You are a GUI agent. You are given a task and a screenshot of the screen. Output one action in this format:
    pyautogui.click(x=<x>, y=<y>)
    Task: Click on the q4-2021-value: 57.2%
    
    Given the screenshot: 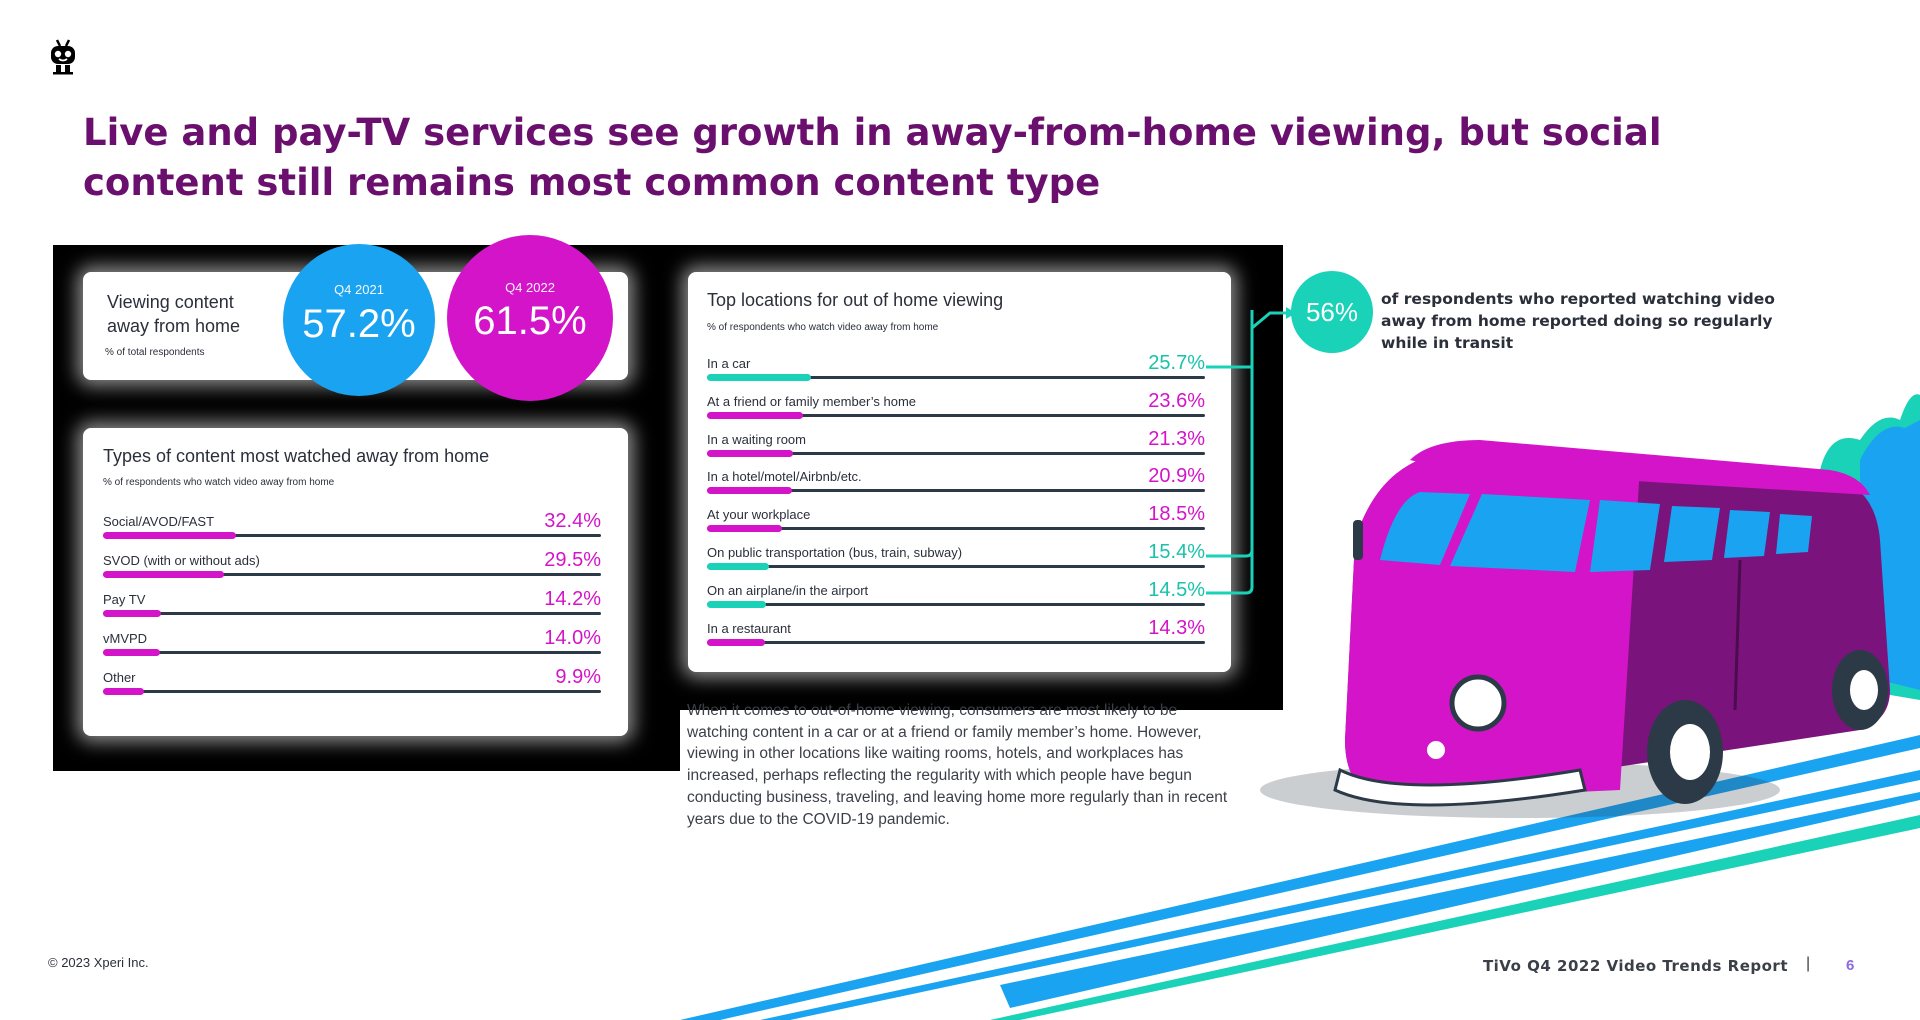 What is the action you would take?
    pyautogui.click(x=359, y=324)
    